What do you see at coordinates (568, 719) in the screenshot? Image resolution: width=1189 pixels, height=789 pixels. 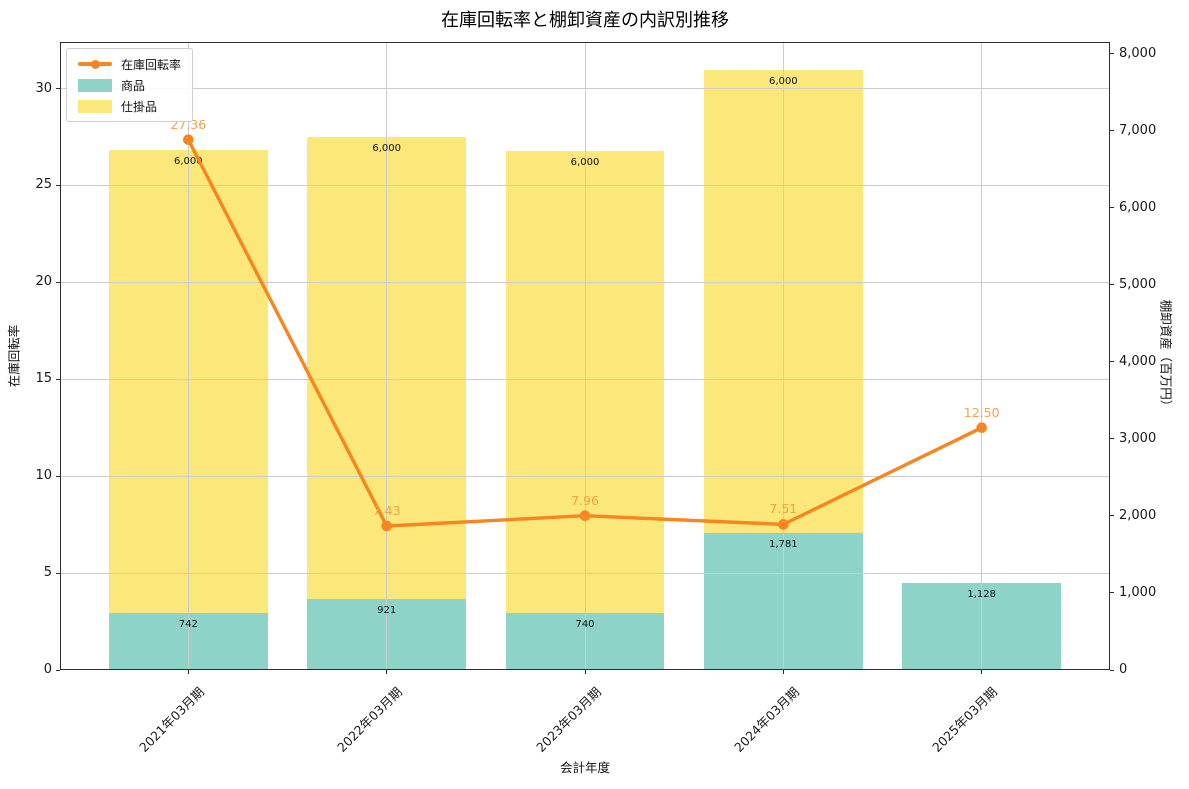 I see `x-tick-label: 2023年03月期` at bounding box center [568, 719].